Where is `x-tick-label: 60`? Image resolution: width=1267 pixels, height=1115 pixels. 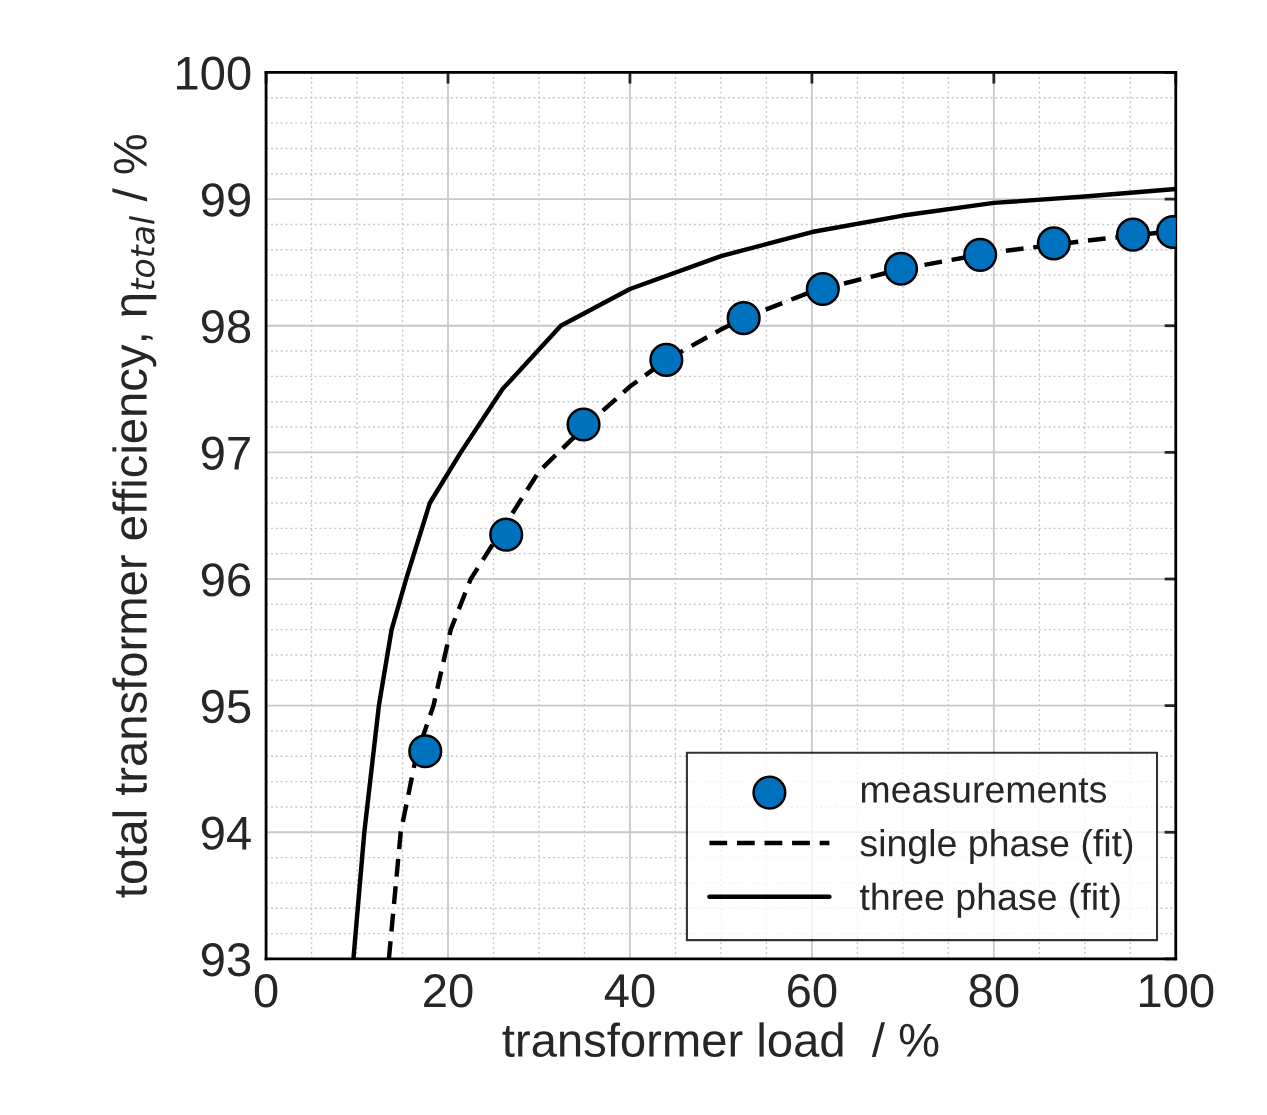
x-tick-label: 60 is located at coordinates (812, 991).